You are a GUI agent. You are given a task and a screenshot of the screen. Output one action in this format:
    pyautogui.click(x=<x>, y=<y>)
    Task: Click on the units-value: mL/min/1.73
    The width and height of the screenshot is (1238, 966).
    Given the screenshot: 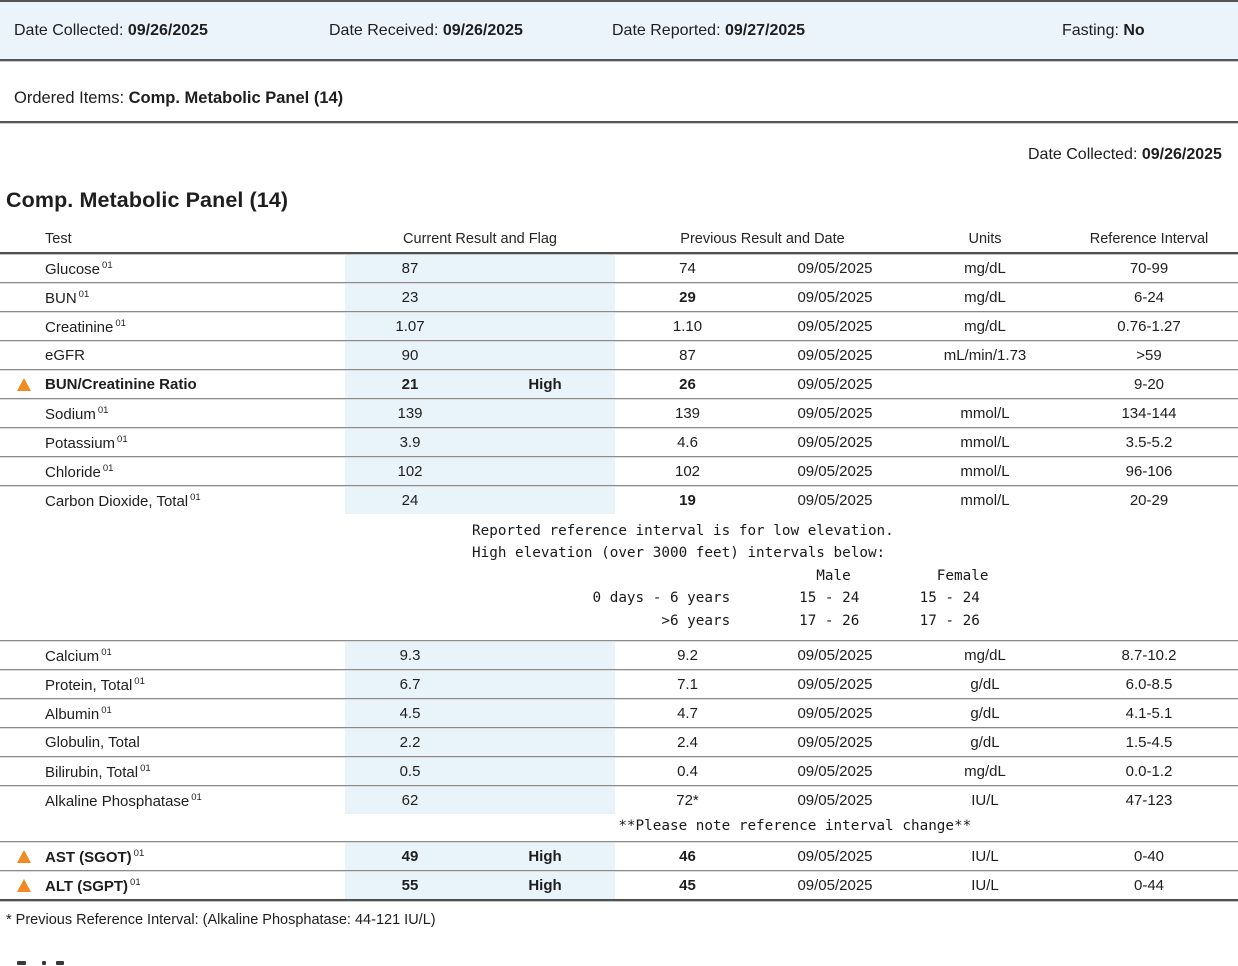 What is the action you would take?
    pyautogui.click(x=985, y=355)
    